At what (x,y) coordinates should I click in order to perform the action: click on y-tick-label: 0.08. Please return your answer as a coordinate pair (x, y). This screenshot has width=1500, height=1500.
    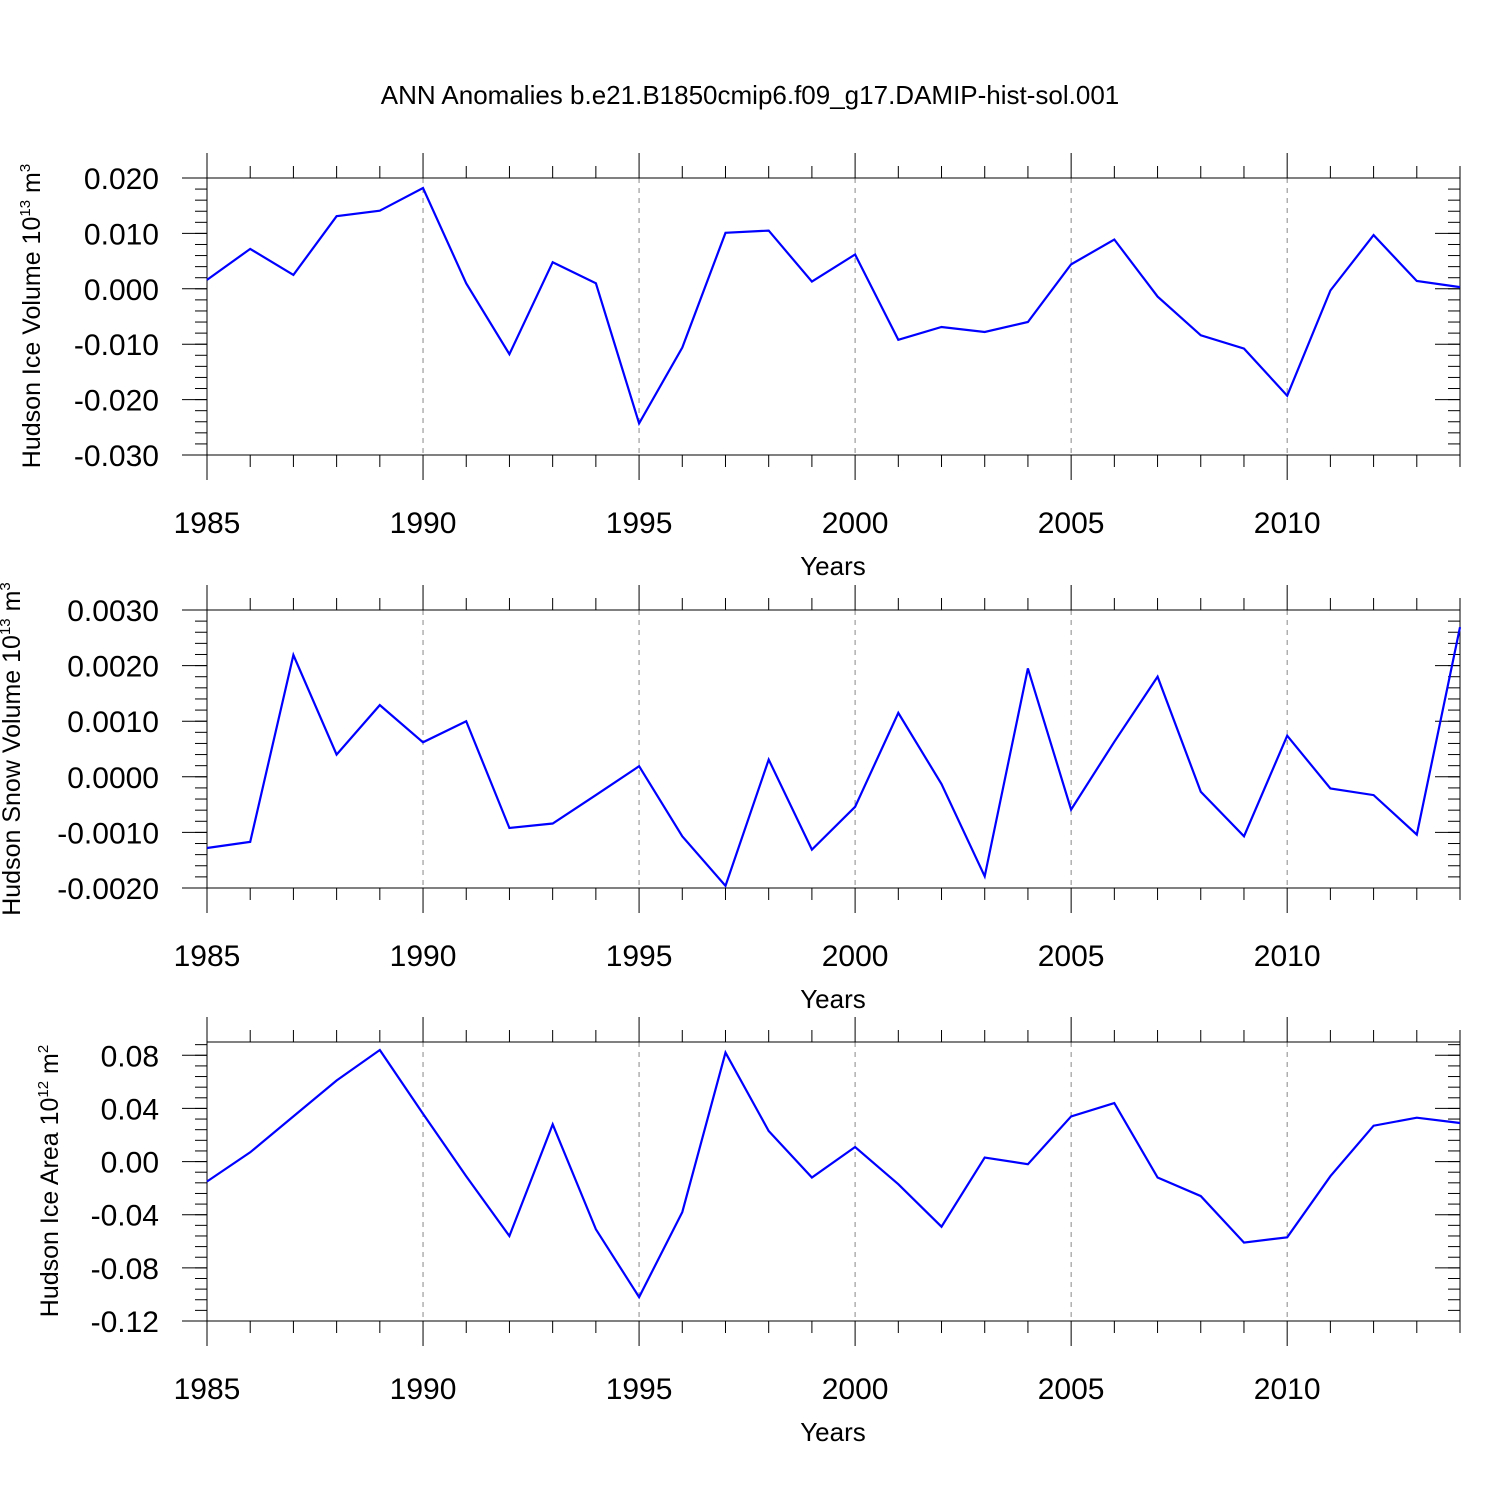
    Looking at the image, I should click on (130, 1056).